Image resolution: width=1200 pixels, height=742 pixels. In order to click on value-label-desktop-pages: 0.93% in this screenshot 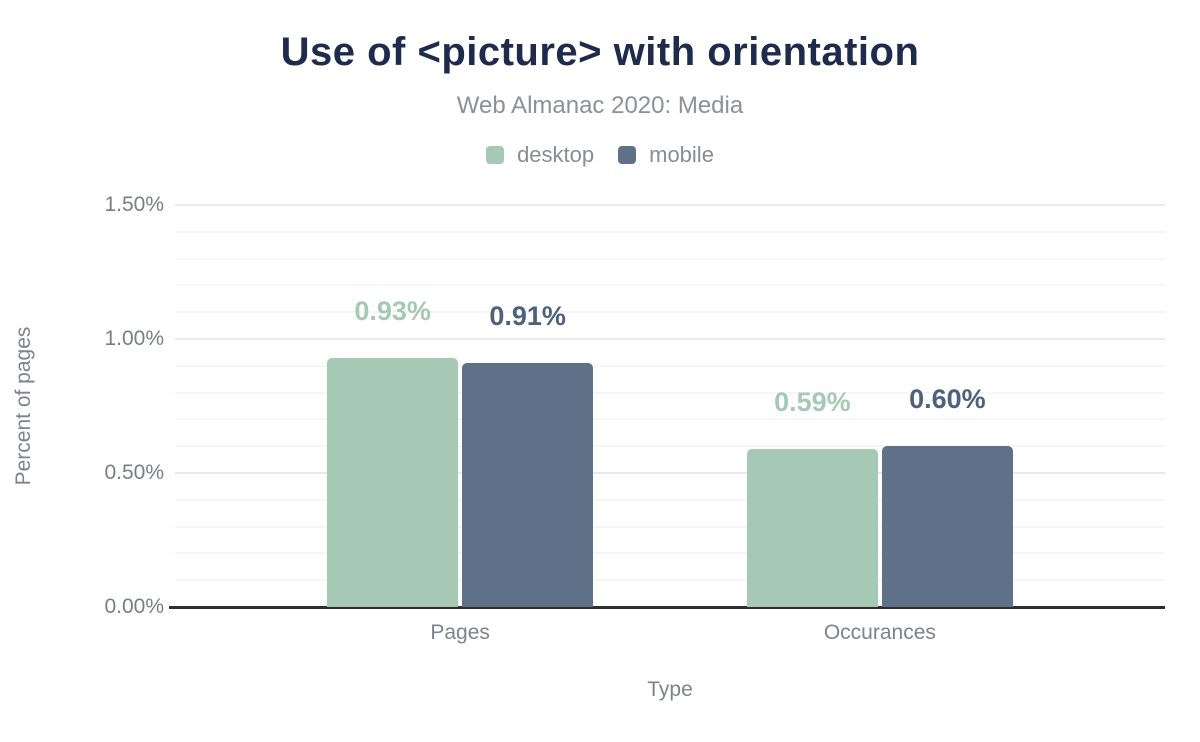, I will do `click(392, 310)`.